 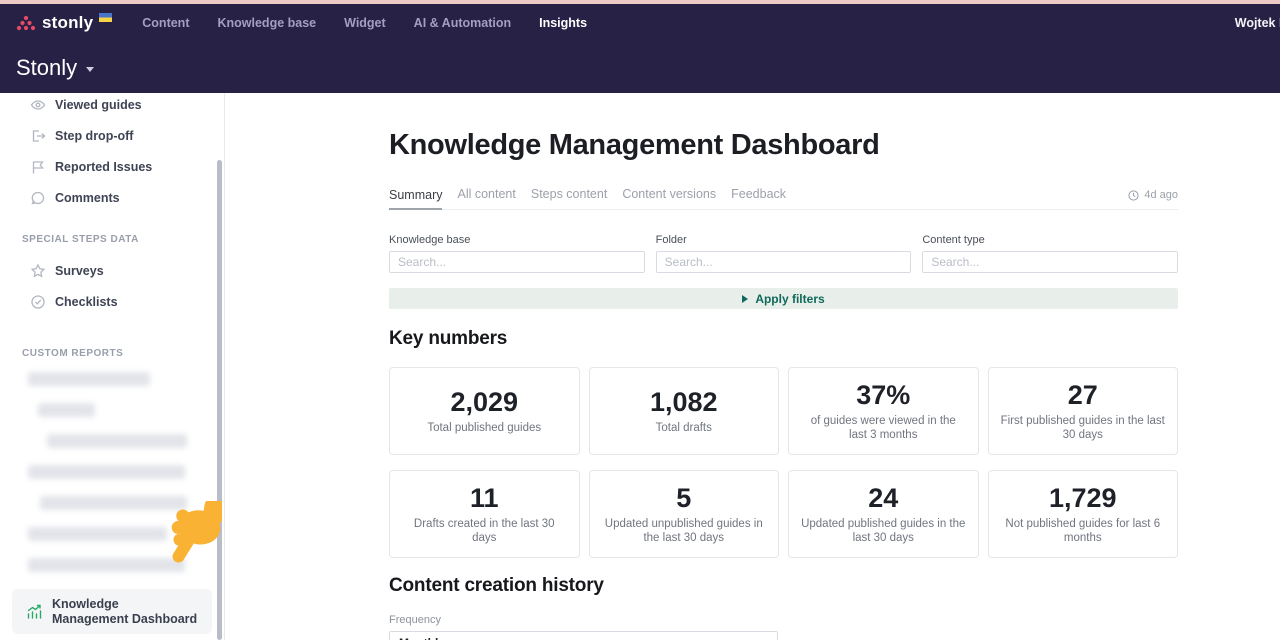 What do you see at coordinates (1082, 498) in the screenshot?
I see `stat-value: 1,729` at bounding box center [1082, 498].